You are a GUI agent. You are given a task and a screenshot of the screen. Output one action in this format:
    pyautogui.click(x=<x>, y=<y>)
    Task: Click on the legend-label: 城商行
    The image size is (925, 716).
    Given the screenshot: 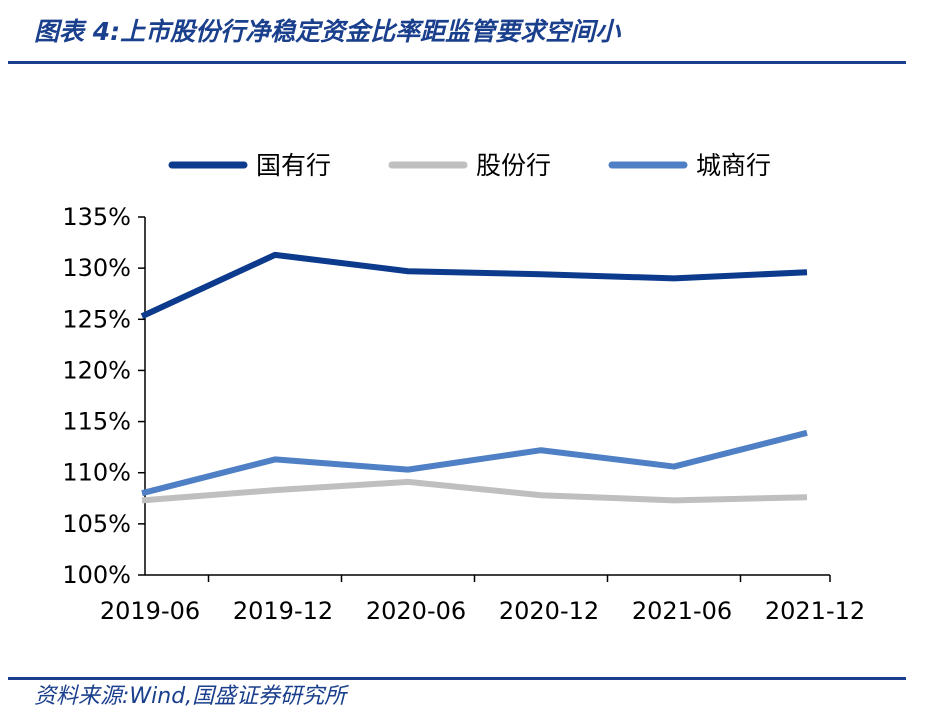 What is the action you would take?
    pyautogui.click(x=733, y=165)
    